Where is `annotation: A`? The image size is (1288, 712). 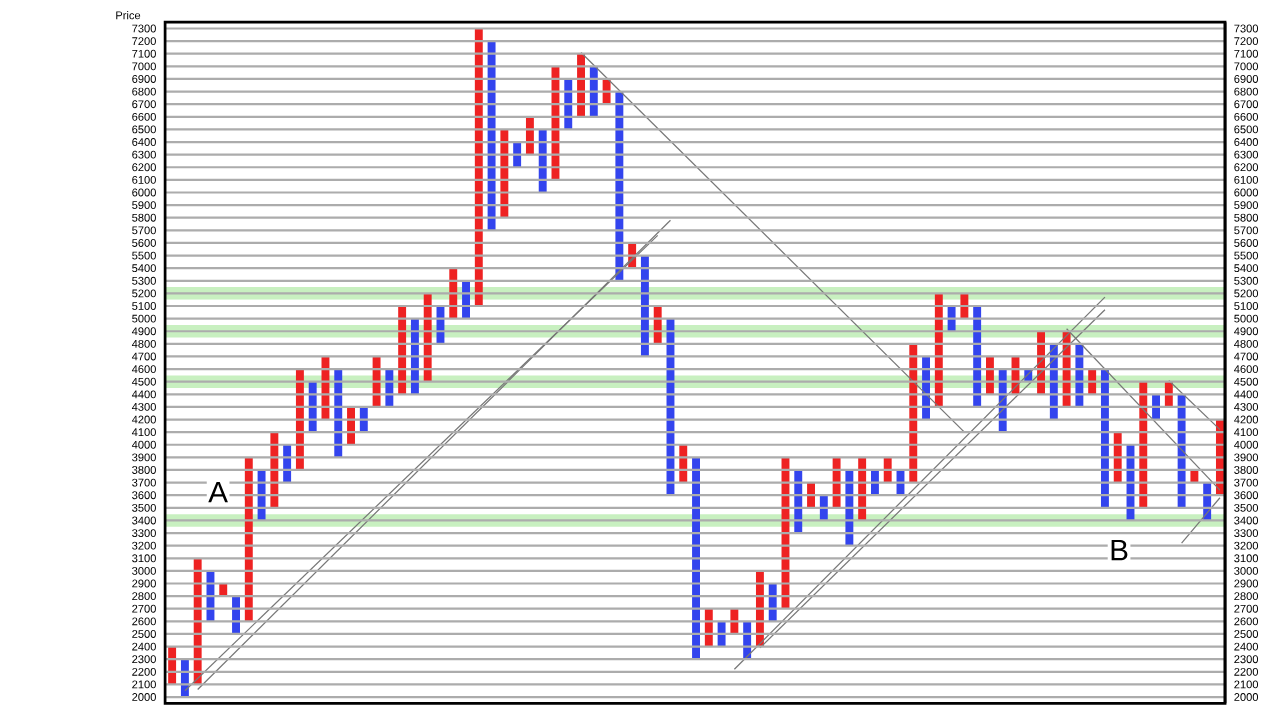 annotation: A is located at coordinates (218, 492).